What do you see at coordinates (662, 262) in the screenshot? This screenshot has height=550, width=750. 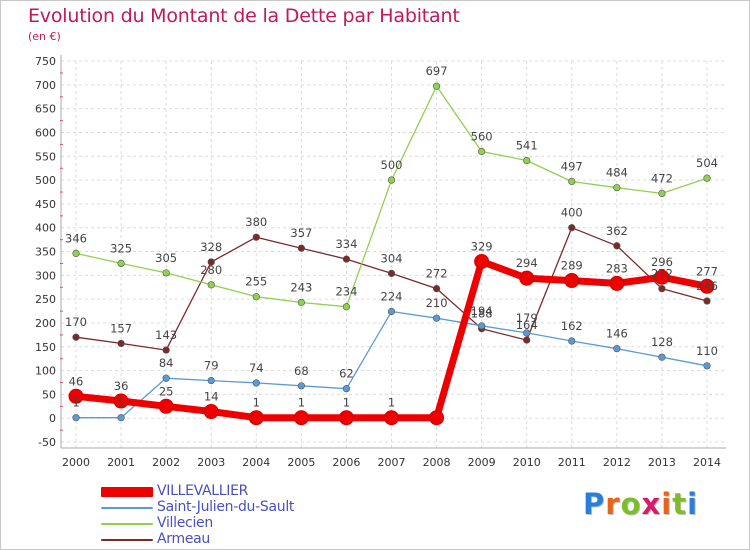 I see `data-label: 296` at bounding box center [662, 262].